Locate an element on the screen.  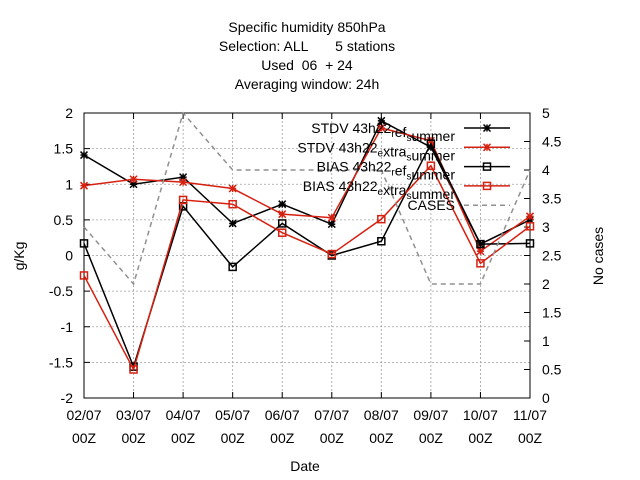
legend-label: STDV 43h22refsummer is located at coordinates (383, 132).